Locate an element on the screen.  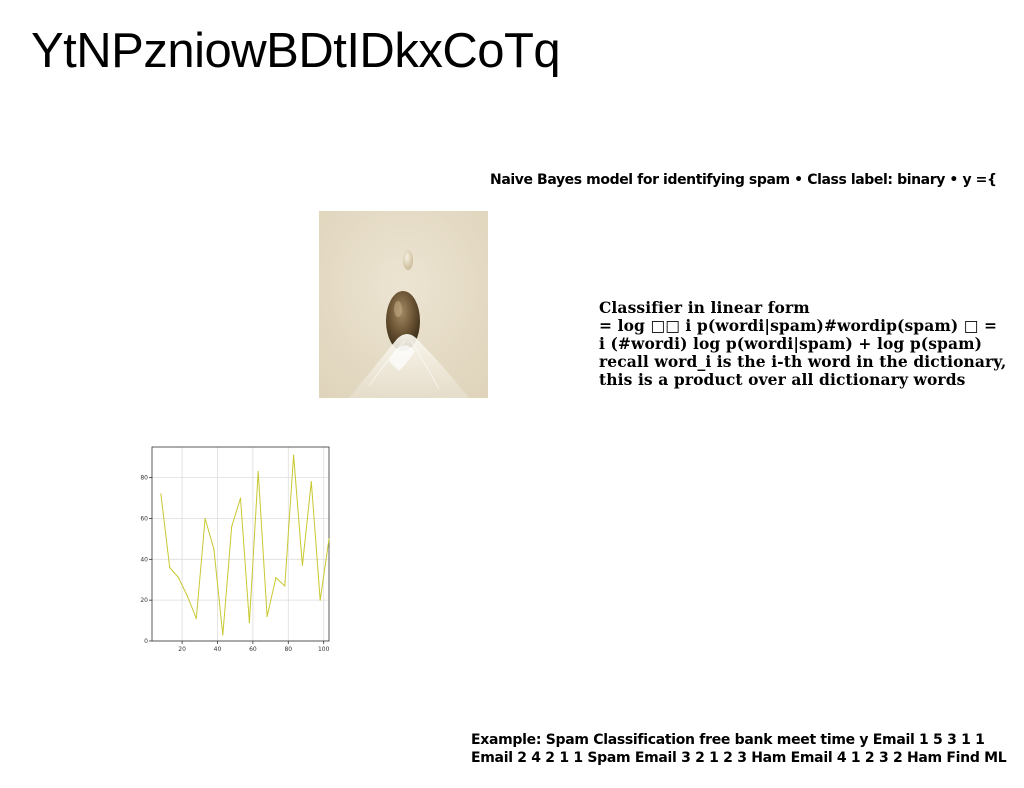
plot-frame is located at coordinates (240, 544).